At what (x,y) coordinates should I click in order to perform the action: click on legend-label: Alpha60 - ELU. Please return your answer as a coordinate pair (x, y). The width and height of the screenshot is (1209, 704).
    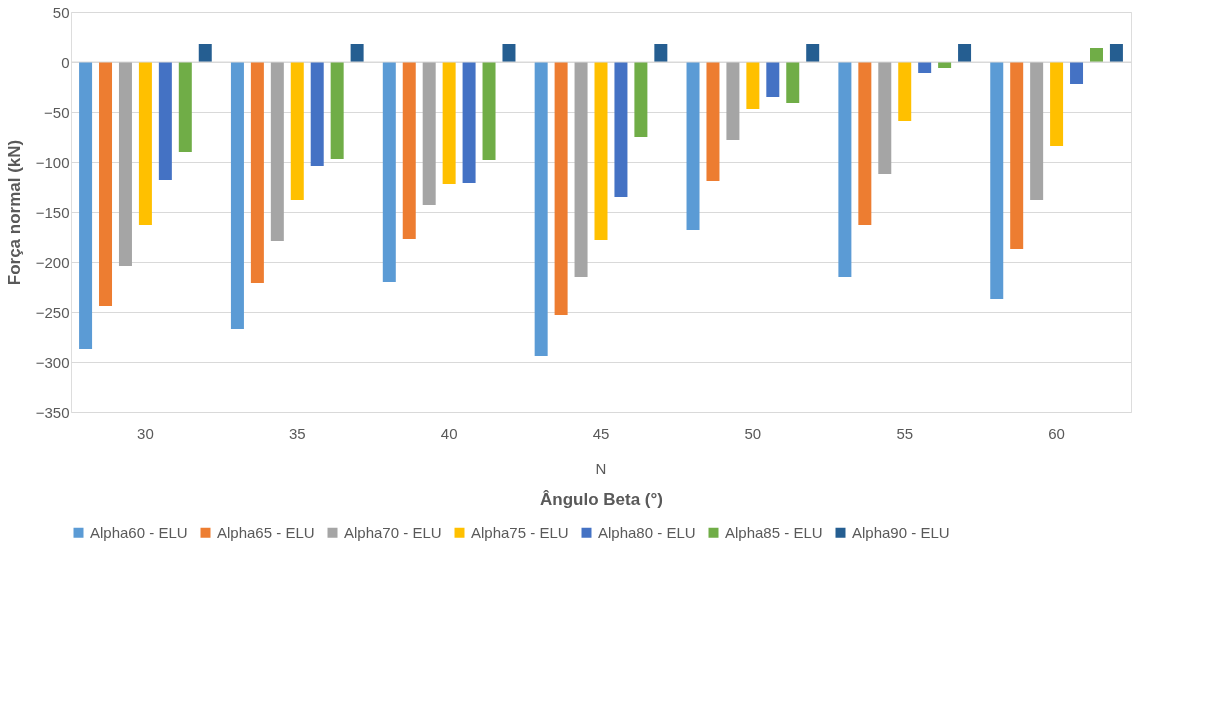
    Looking at the image, I should click on (139, 532).